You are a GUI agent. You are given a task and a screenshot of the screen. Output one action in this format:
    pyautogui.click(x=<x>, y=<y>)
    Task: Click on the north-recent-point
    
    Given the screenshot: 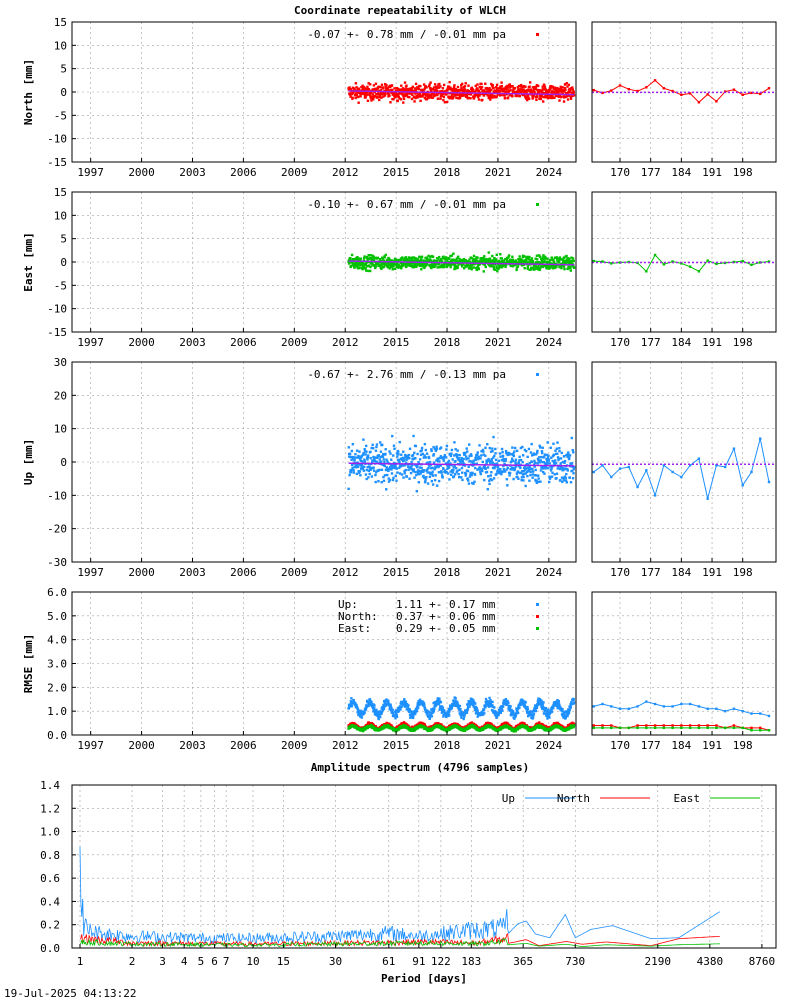 What is the action you would take?
    pyautogui.click(x=664, y=88)
    